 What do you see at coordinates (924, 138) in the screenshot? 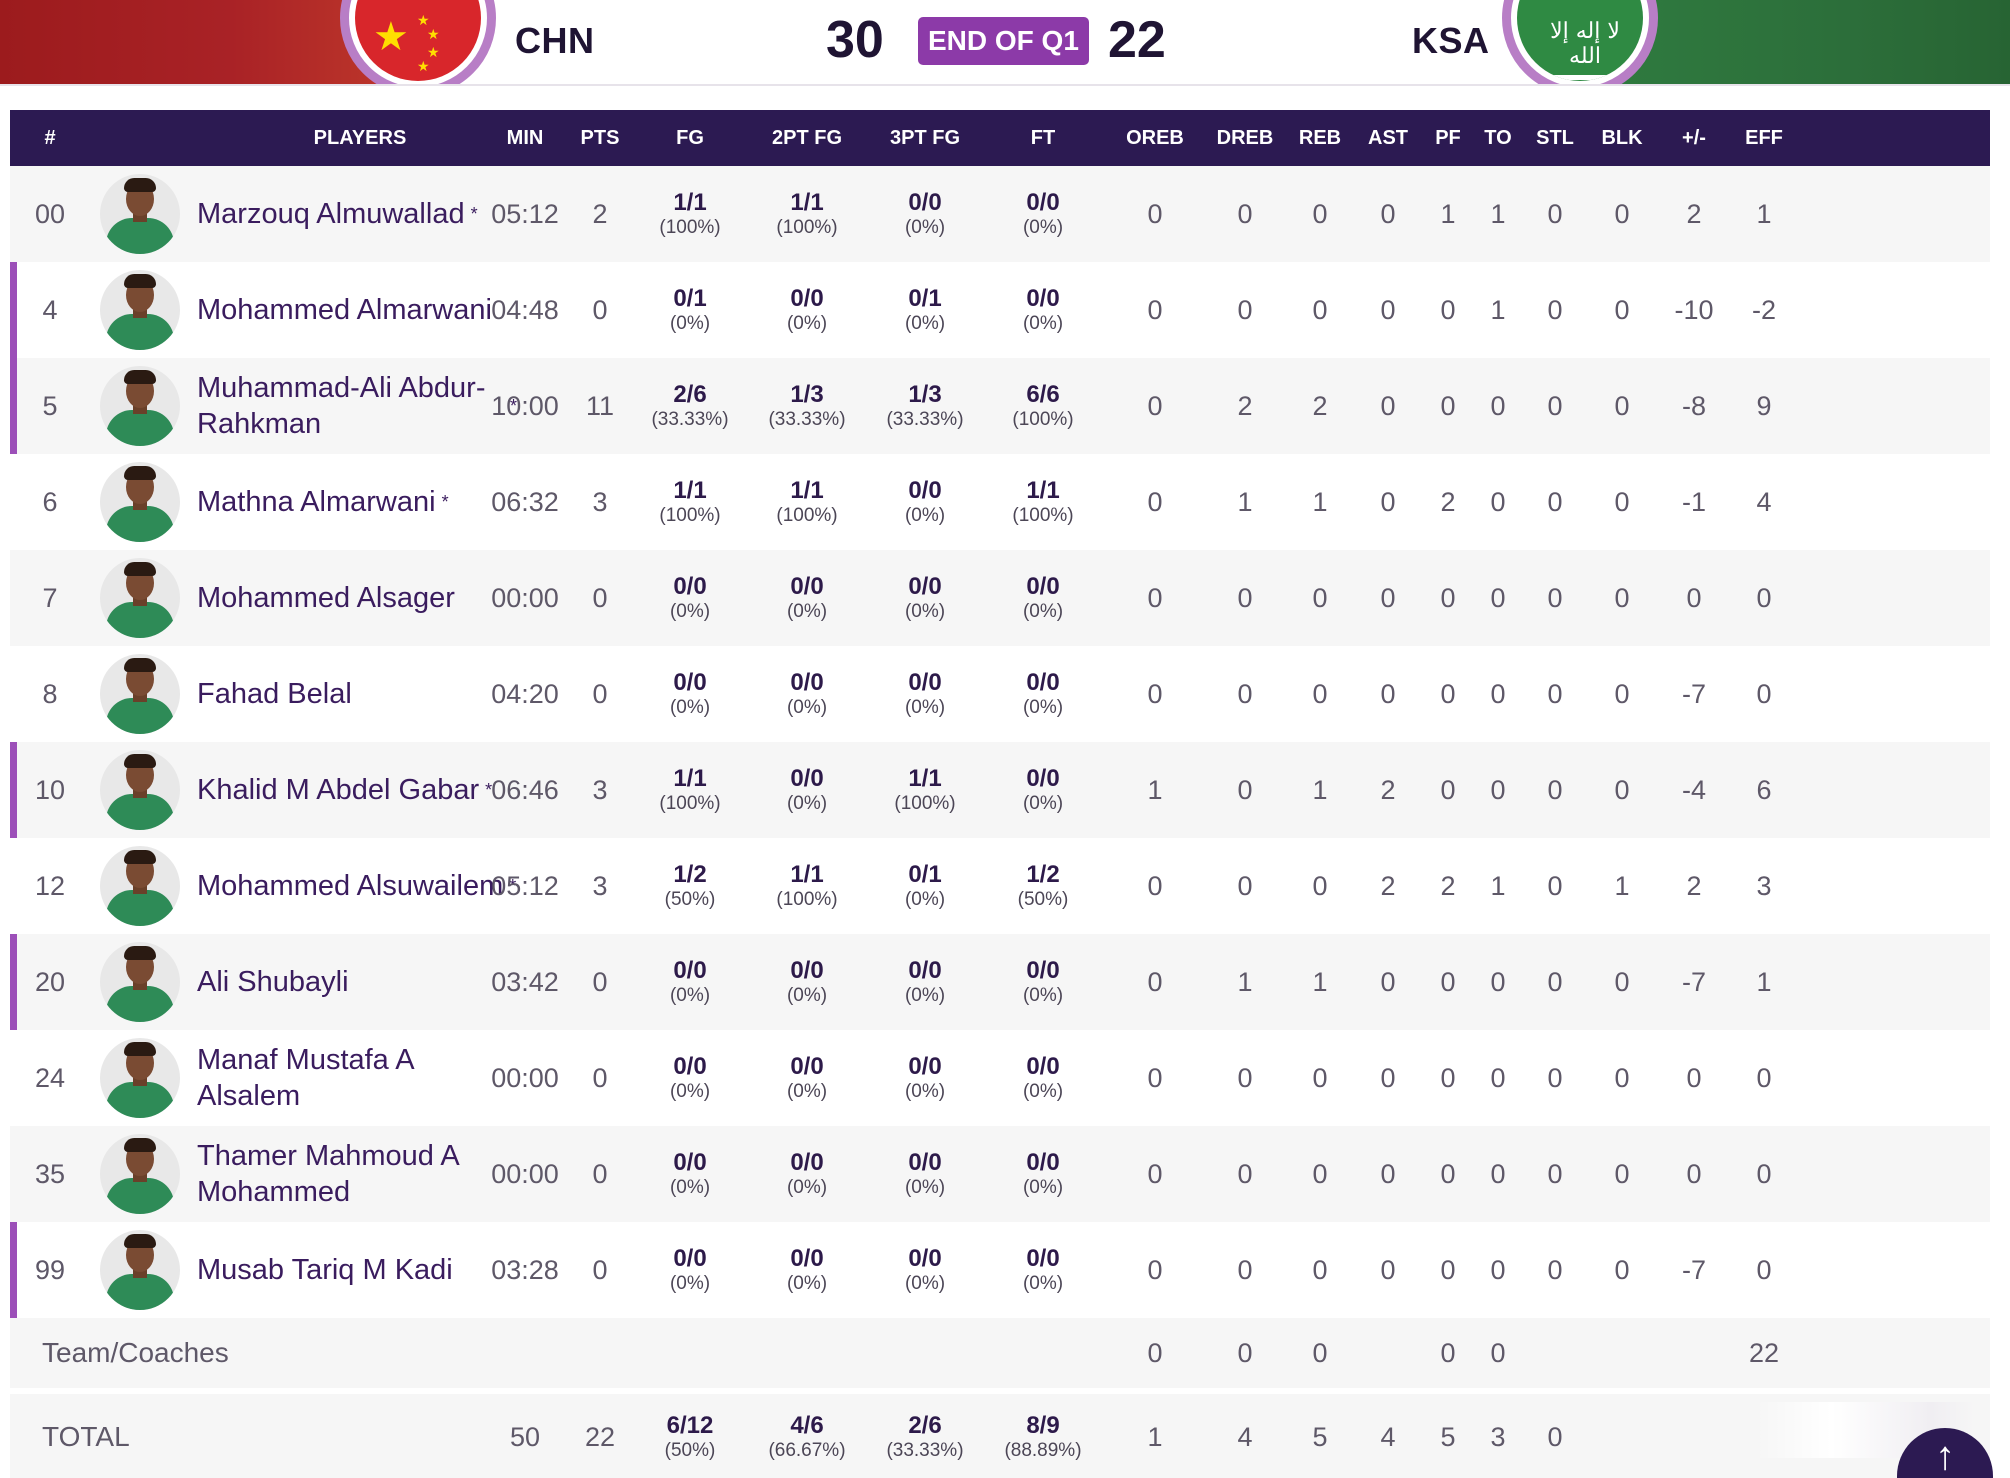
I see `column-header-fg3: 3PT FG` at bounding box center [924, 138].